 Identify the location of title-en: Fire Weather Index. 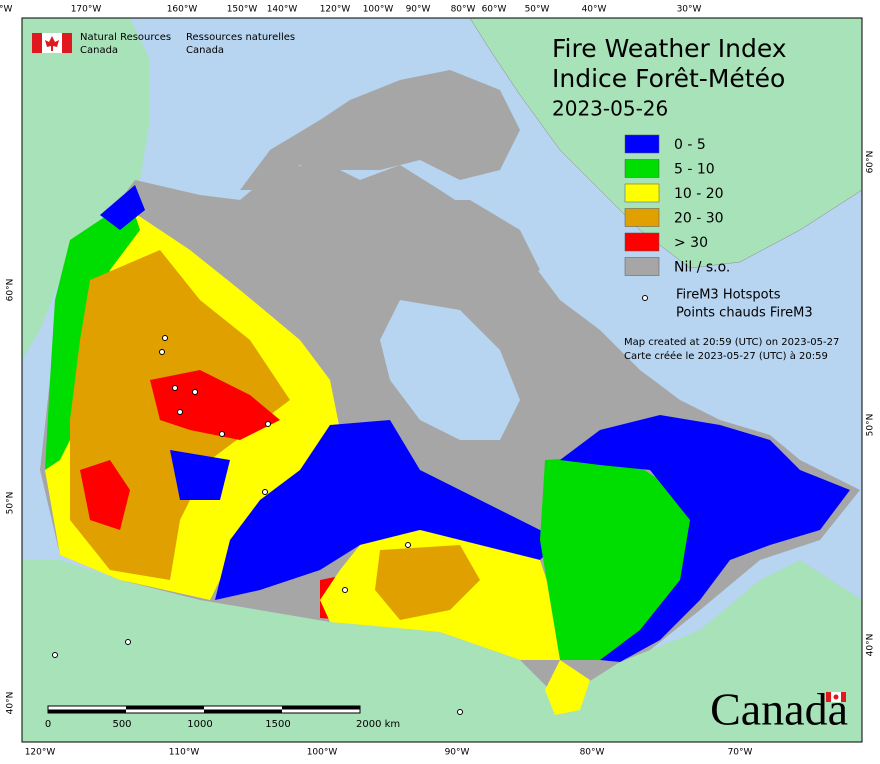
(669, 48).